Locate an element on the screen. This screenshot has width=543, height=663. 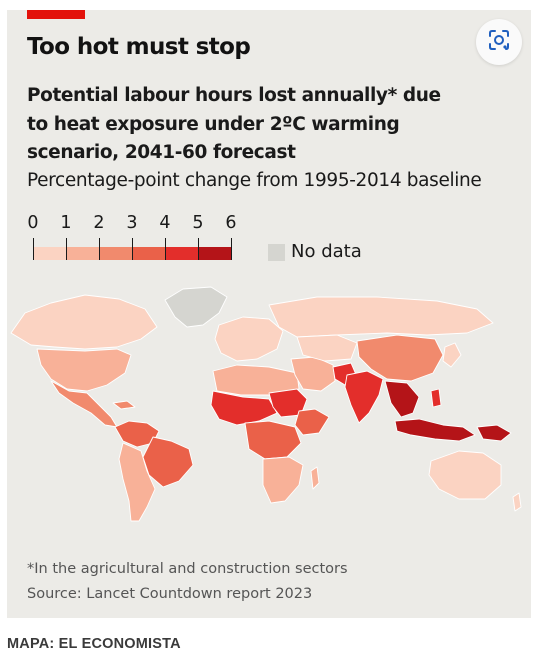
brand-tab is located at coordinates (56, 14).